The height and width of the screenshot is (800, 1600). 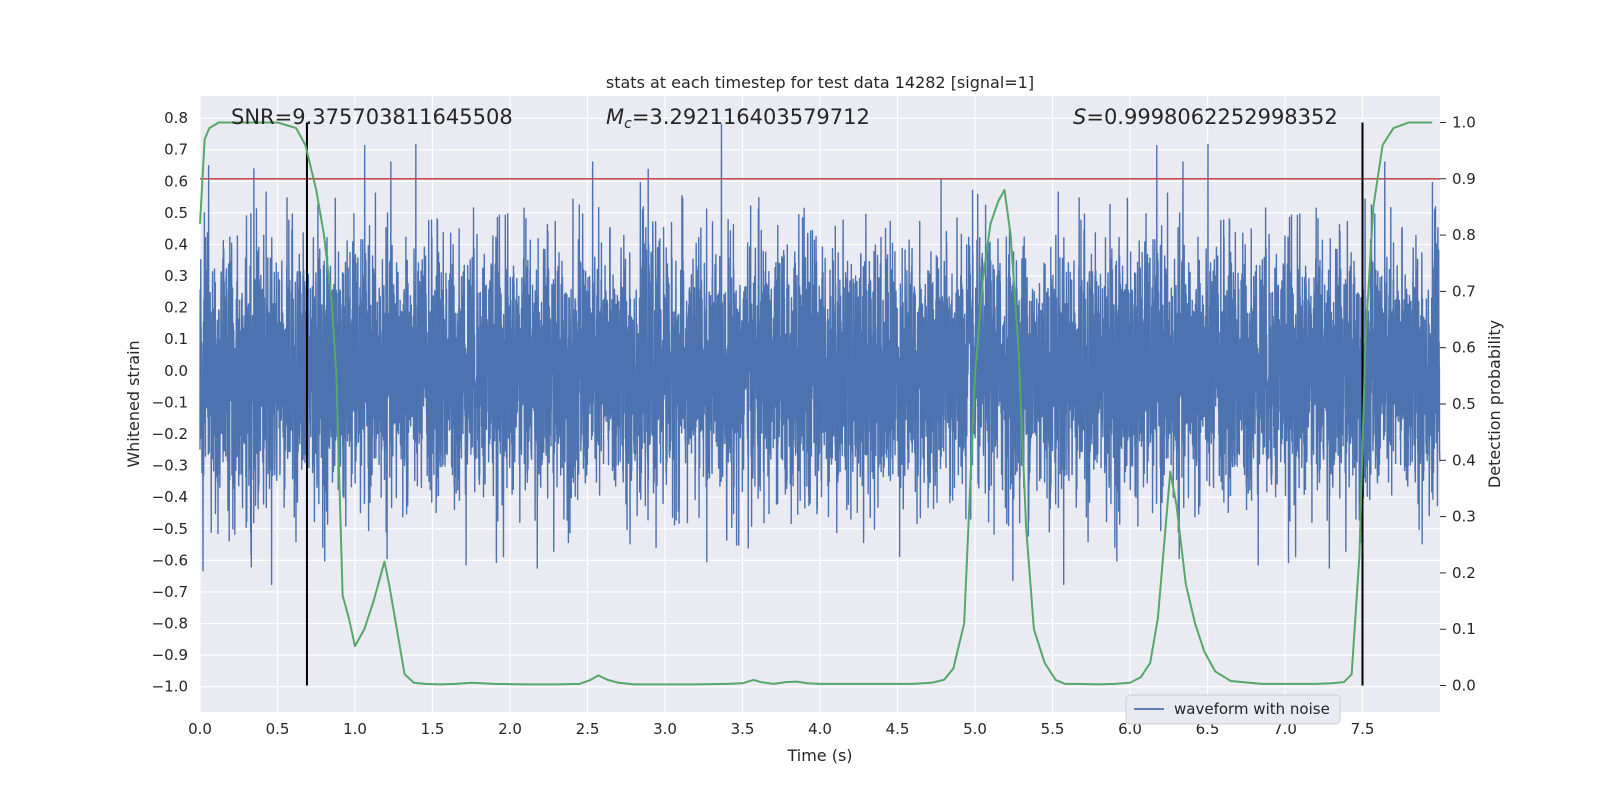 What do you see at coordinates (372, 117) in the screenshot?
I see `snr-annotation: SNR=9.375703811645508` at bounding box center [372, 117].